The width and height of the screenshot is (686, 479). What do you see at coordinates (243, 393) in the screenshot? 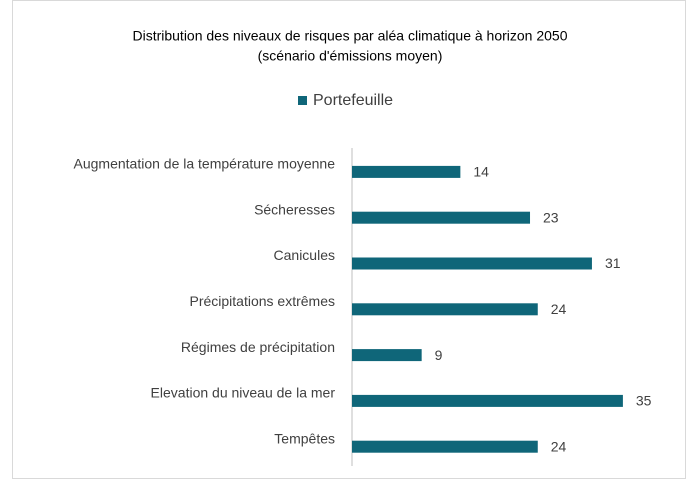
I see `y-tick-label: Elevation du niveau de la mer` at bounding box center [243, 393].